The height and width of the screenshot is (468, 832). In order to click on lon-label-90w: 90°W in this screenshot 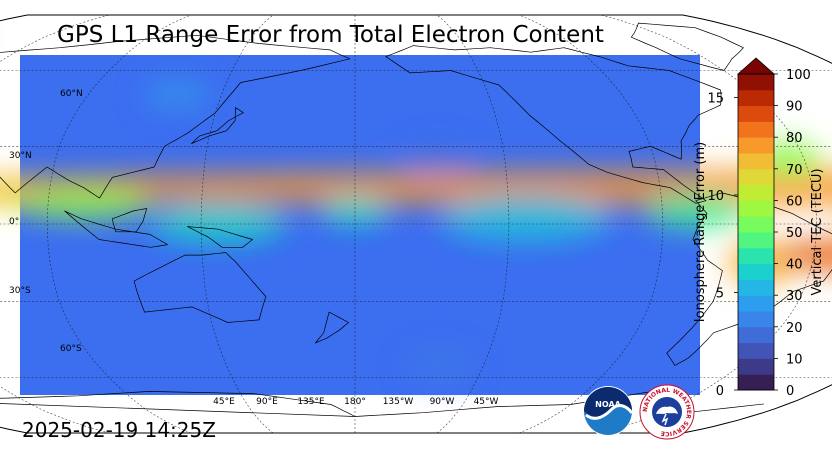, I will do `click(442, 402)`.